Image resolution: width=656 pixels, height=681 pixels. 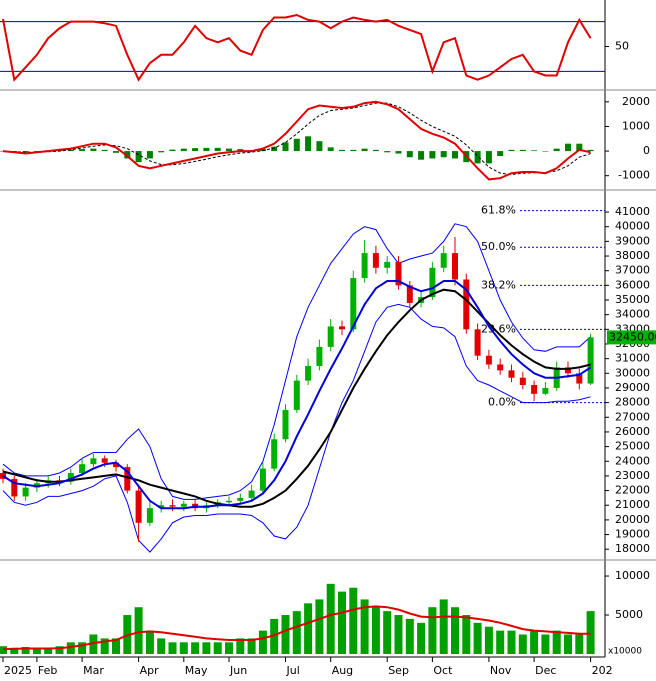 What do you see at coordinates (632, 534) in the screenshot?
I see `y-tick-label: 19000` at bounding box center [632, 534].